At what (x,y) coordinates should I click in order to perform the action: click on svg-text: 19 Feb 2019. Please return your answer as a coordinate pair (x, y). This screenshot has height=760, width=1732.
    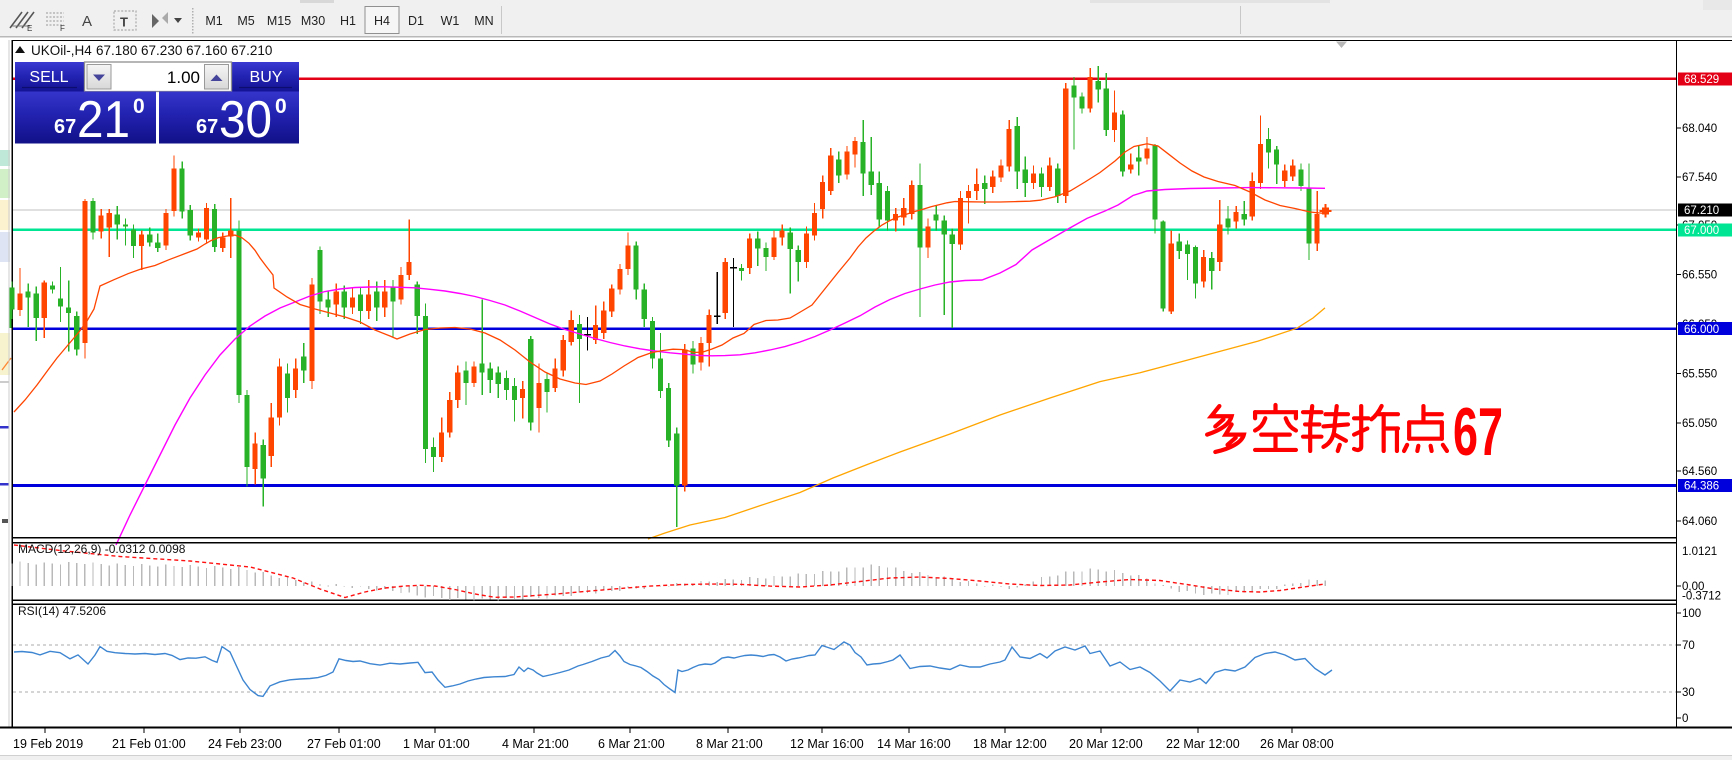
    Looking at the image, I should click on (48, 744).